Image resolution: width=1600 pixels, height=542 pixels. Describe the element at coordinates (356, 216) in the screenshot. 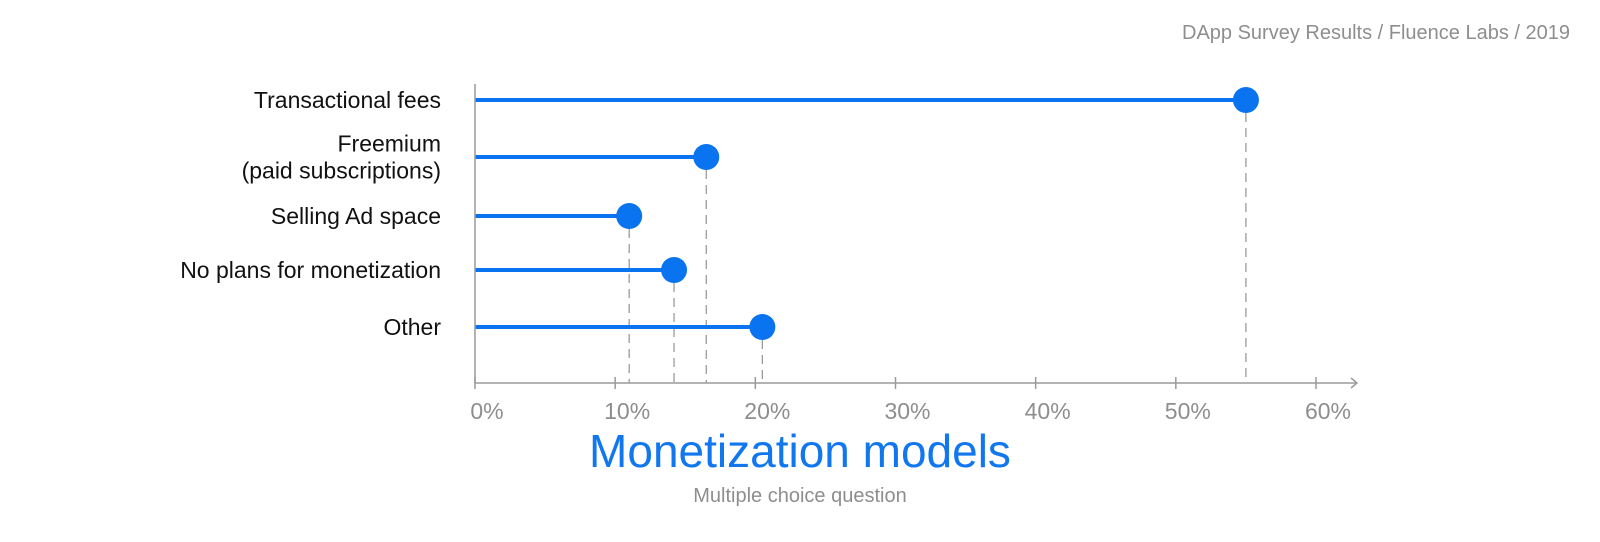

I see `category-label: Selling Ad space` at that location.